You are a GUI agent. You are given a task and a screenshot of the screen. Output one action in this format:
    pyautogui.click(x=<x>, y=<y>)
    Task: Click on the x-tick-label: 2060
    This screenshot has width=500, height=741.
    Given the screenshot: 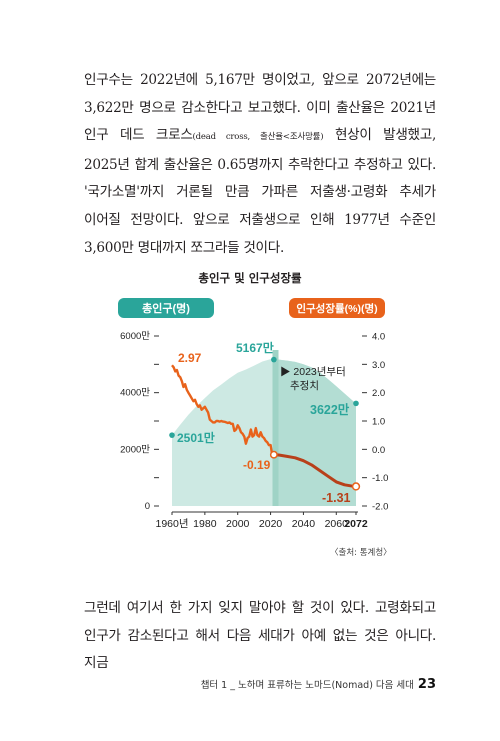 What is the action you would take?
    pyautogui.click(x=337, y=524)
    